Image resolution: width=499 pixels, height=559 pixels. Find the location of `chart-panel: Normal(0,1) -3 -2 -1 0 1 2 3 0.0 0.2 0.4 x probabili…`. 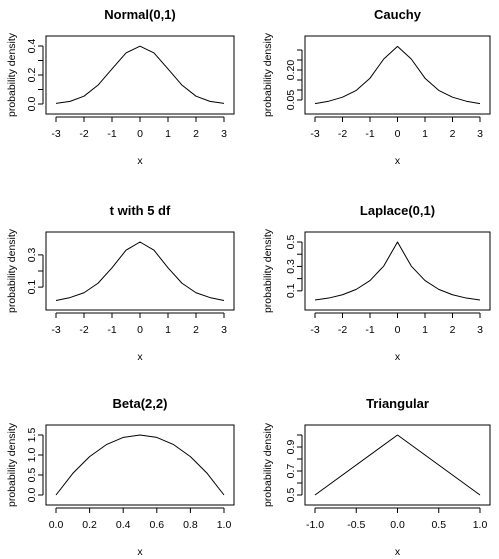

chart-panel: Normal(0,1) -3 -2 -1 0 1 2 3 0.0 0.2 0.4 x probabili… is located at coordinates (120, 87).